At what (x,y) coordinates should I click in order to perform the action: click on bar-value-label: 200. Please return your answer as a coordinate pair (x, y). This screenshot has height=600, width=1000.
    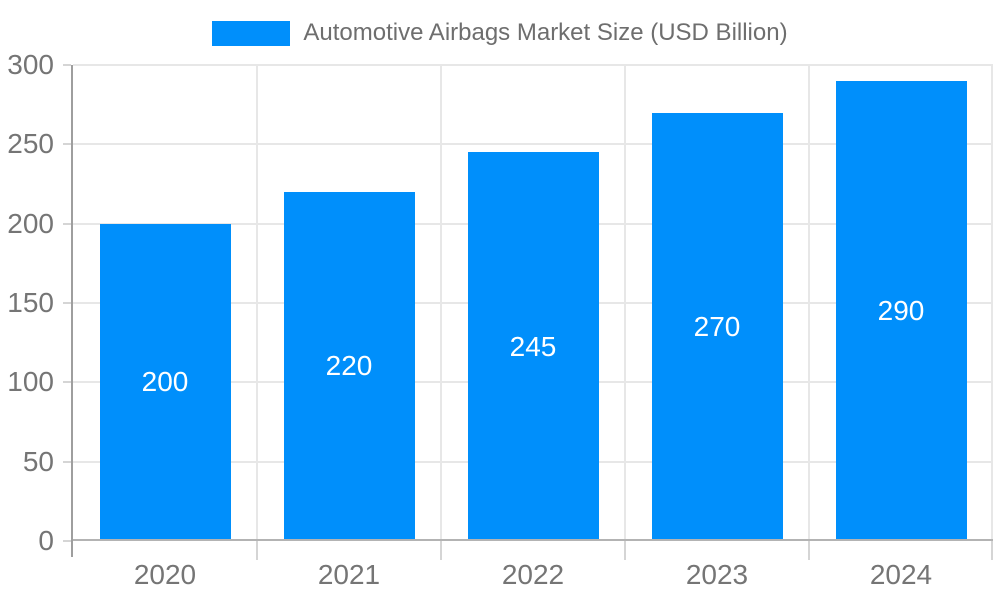
    Looking at the image, I should click on (165, 382).